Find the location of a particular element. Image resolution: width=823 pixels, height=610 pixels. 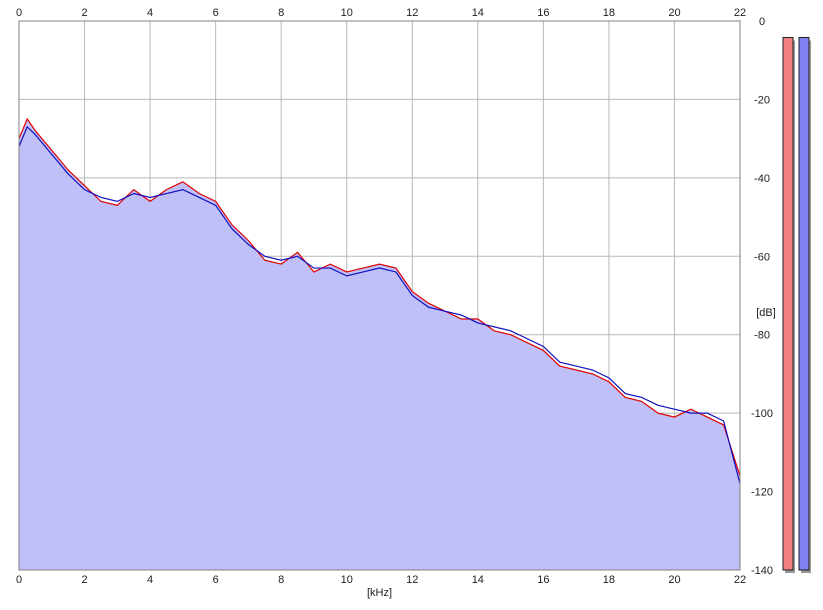

y-tick-label: -120 is located at coordinates (762, 493).